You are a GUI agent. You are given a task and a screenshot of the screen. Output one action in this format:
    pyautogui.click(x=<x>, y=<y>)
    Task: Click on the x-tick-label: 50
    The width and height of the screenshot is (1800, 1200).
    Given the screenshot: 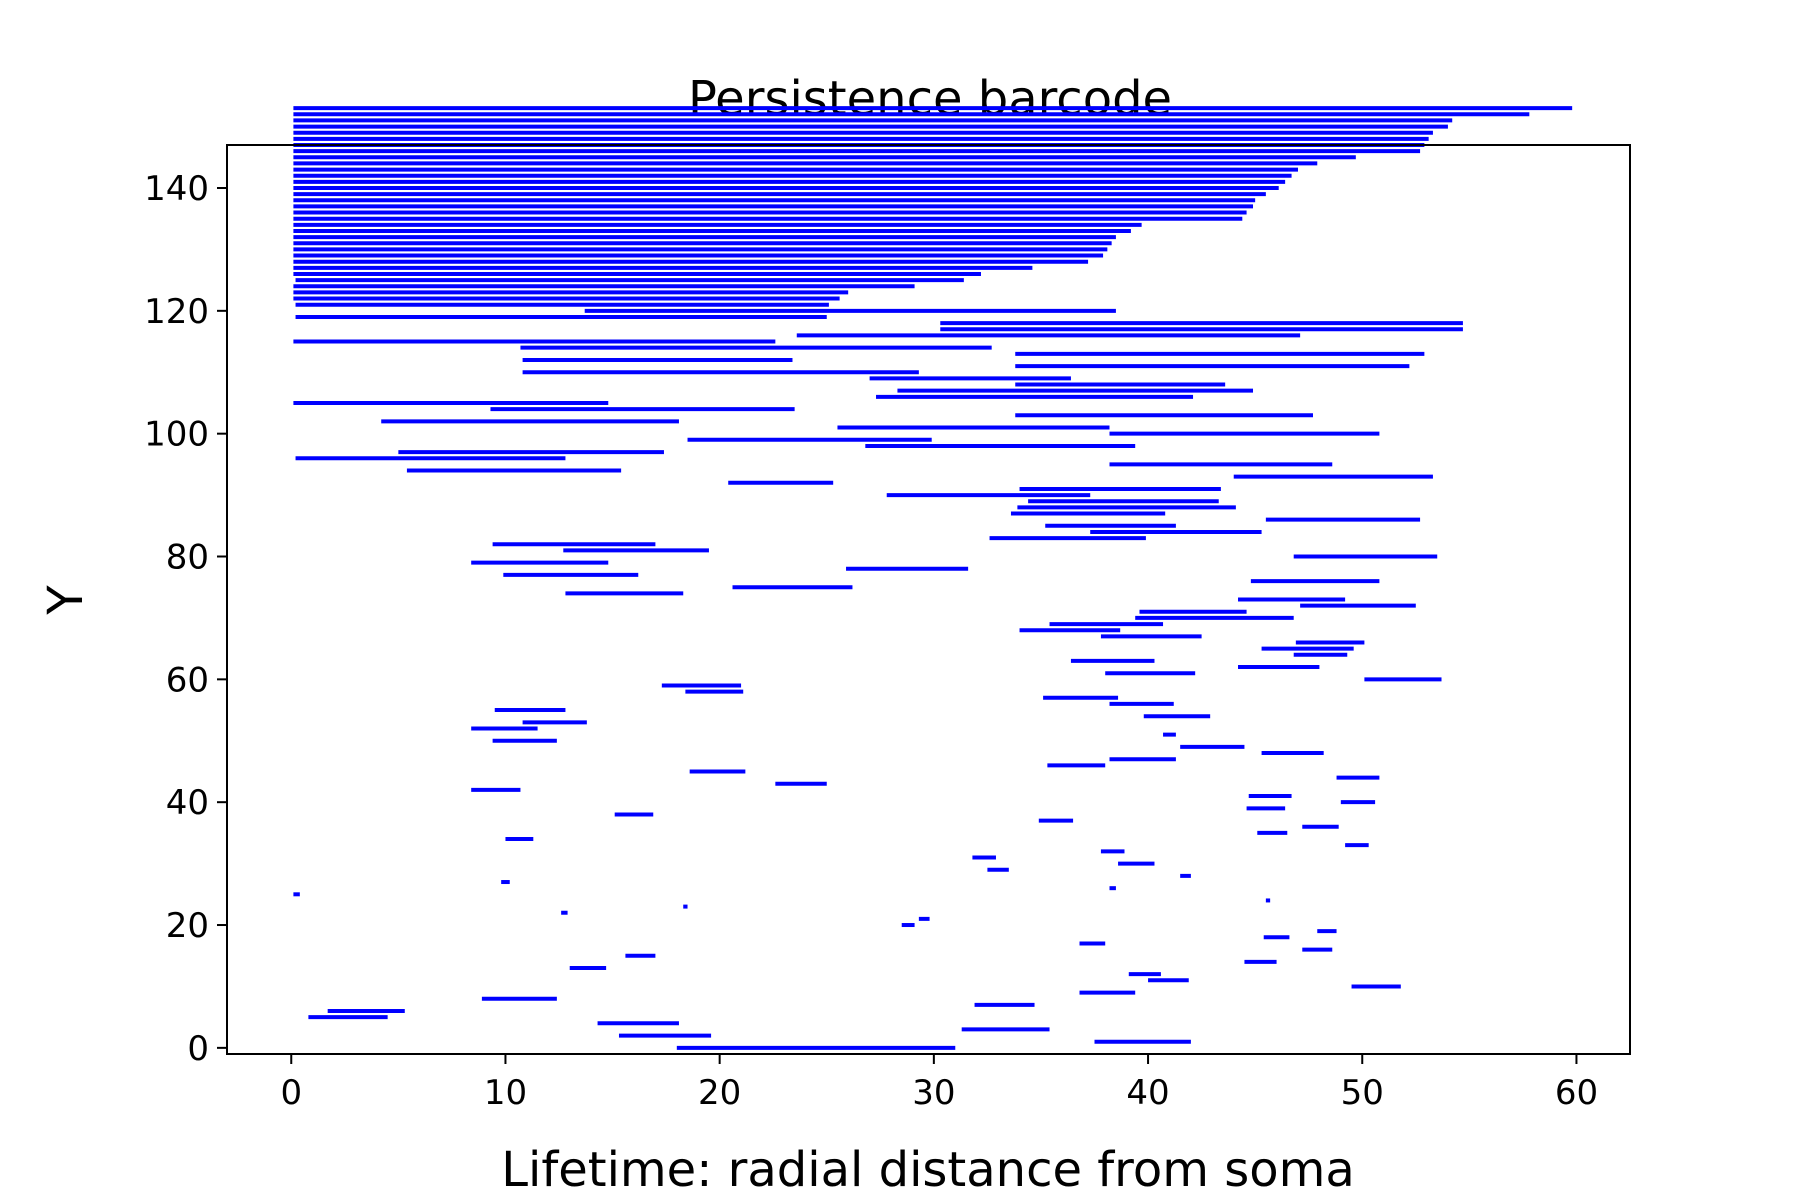 What is the action you would take?
    pyautogui.click(x=1362, y=1093)
    